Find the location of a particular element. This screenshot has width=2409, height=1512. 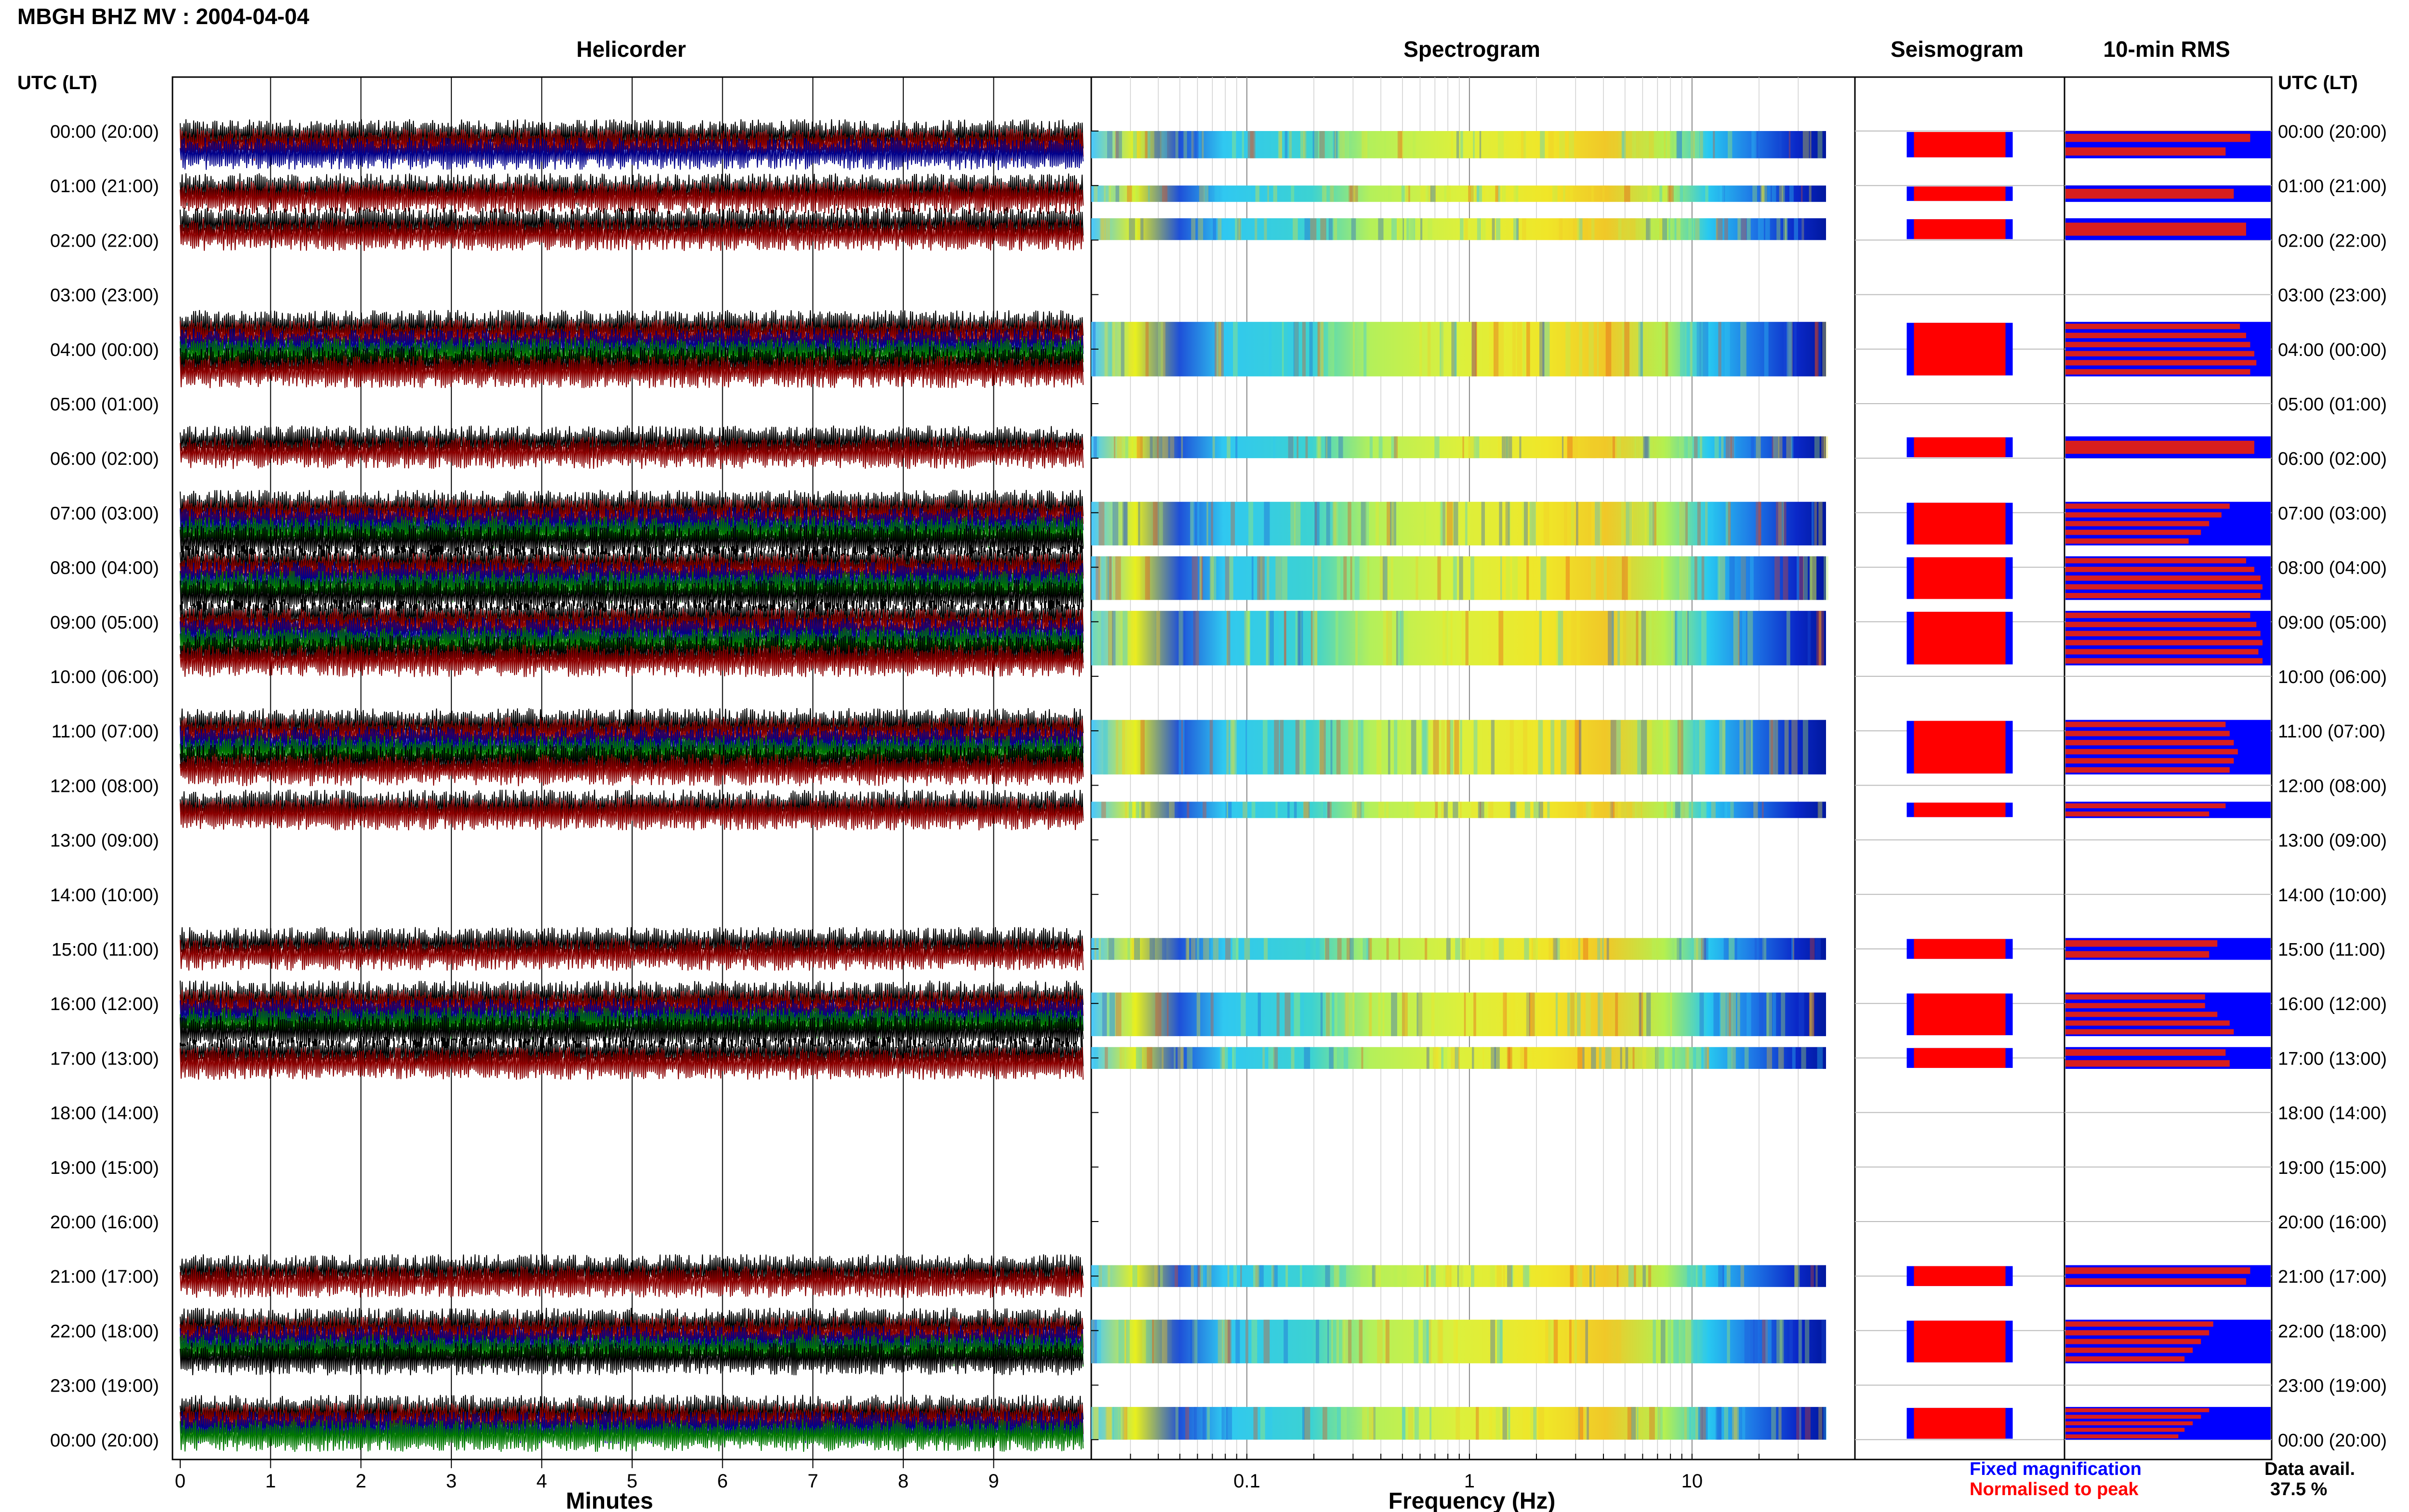

helicorder-trace is located at coordinates (632, 1063).